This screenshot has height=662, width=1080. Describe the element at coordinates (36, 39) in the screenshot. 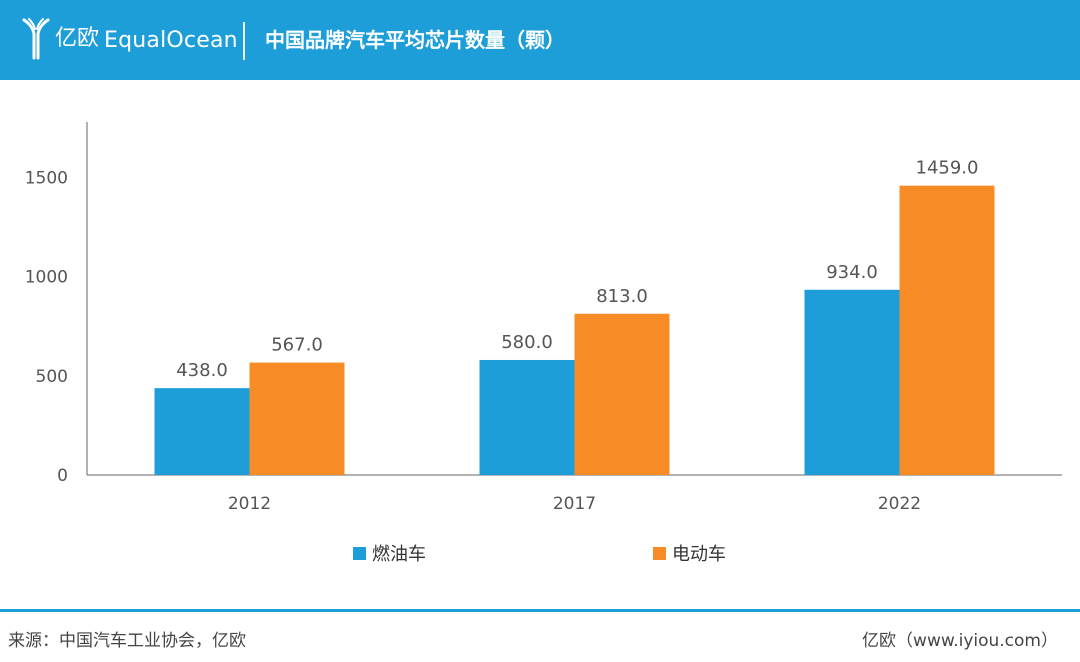

I see `equalocean-logo-icon` at that location.